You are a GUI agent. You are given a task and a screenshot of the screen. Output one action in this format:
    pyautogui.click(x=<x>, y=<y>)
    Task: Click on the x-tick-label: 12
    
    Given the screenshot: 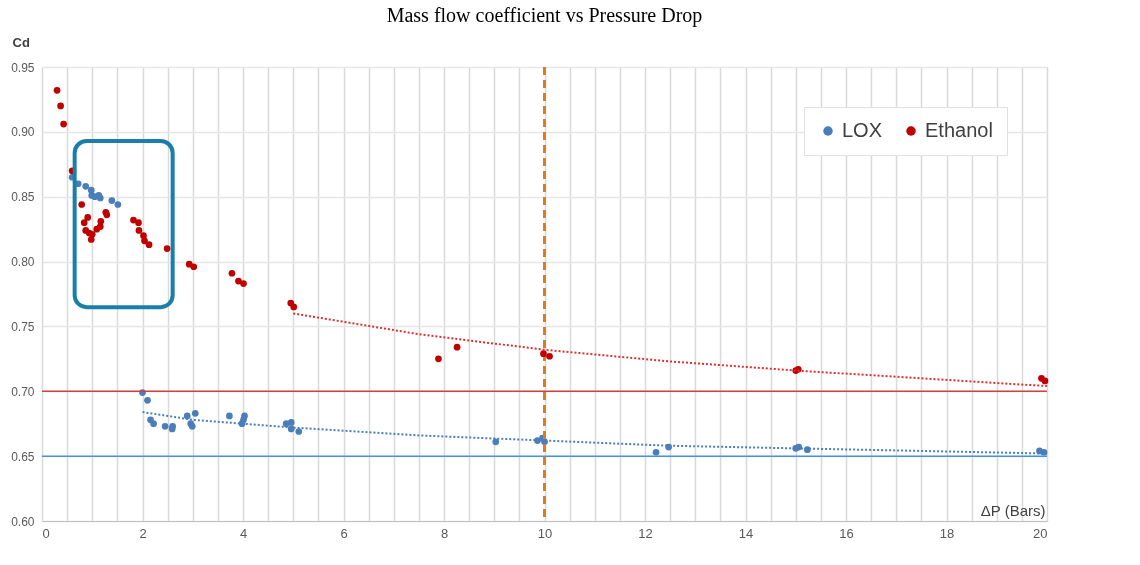 What is the action you would take?
    pyautogui.click(x=645, y=533)
    